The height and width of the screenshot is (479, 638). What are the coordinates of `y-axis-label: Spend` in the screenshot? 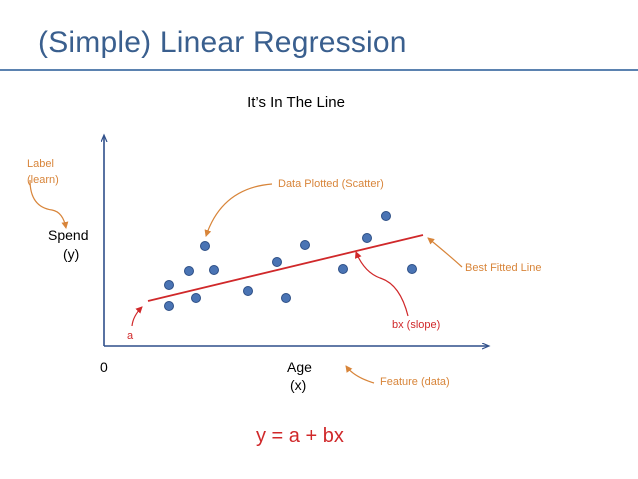 It's located at (68, 235).